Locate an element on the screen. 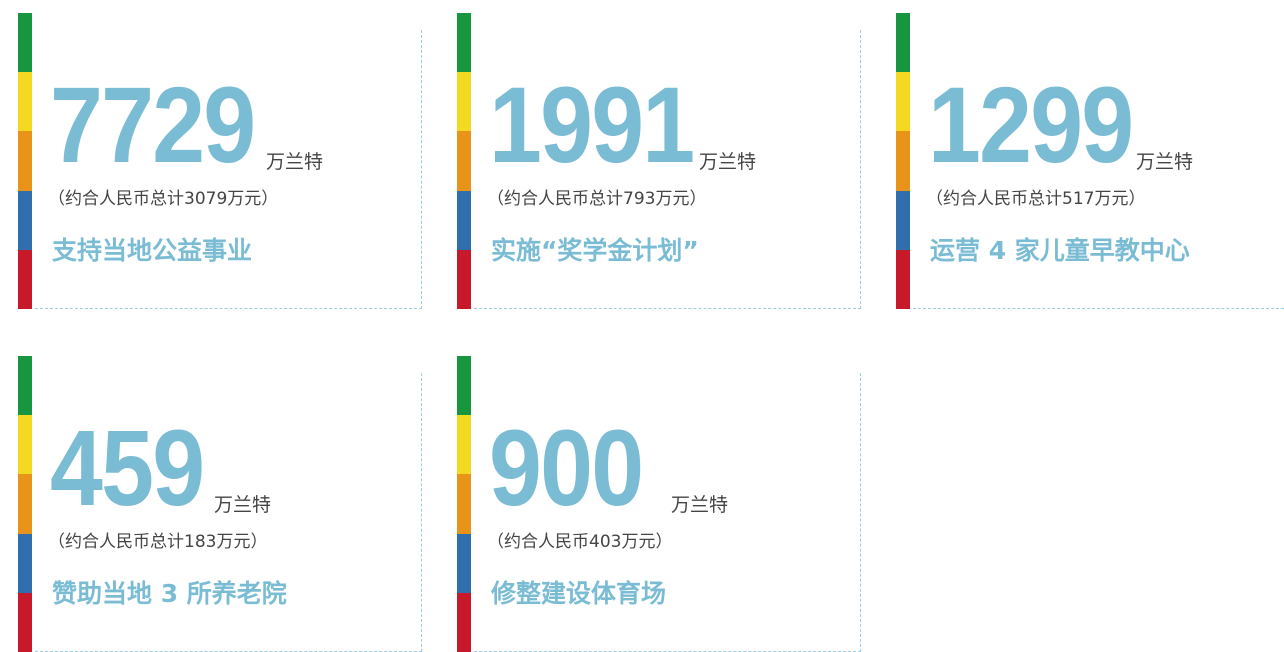 The image size is (1284, 652). stat-number: 7729 is located at coordinates (153, 124).